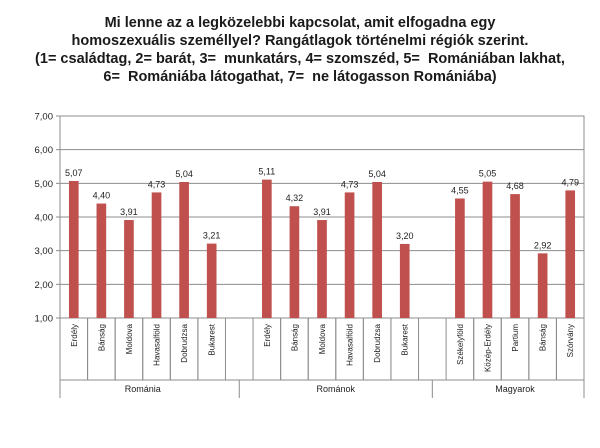  Describe the element at coordinates (336, 389) in the screenshot. I see `group-label: Románok` at that location.